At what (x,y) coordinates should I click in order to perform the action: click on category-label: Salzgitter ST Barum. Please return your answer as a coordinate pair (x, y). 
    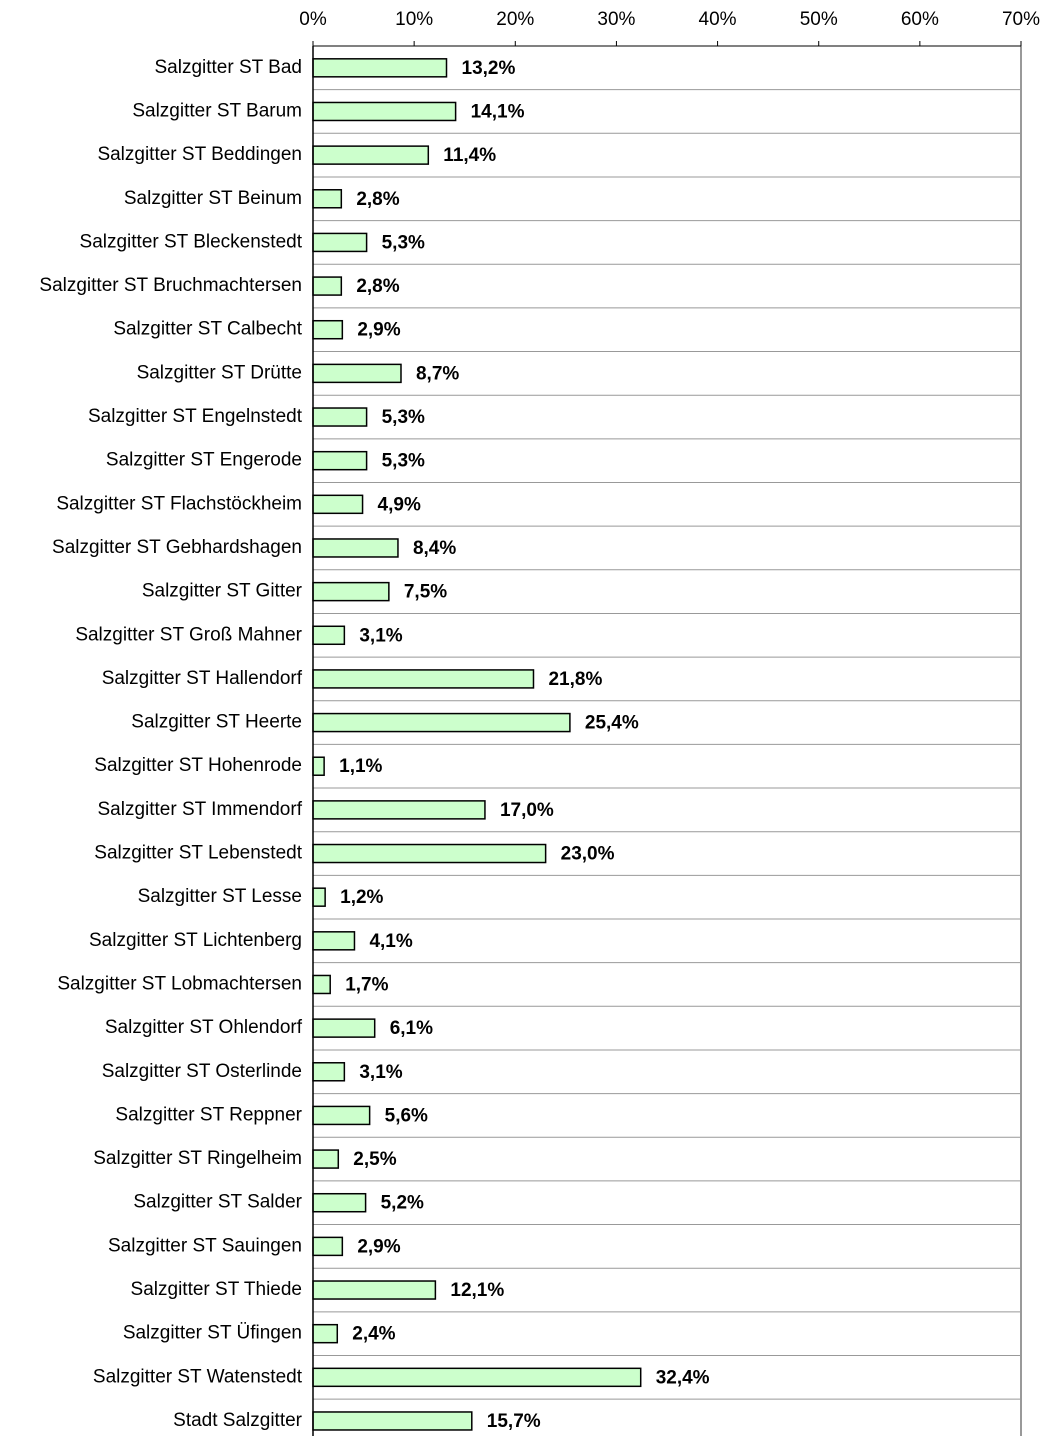
    Looking at the image, I should click on (217, 110).